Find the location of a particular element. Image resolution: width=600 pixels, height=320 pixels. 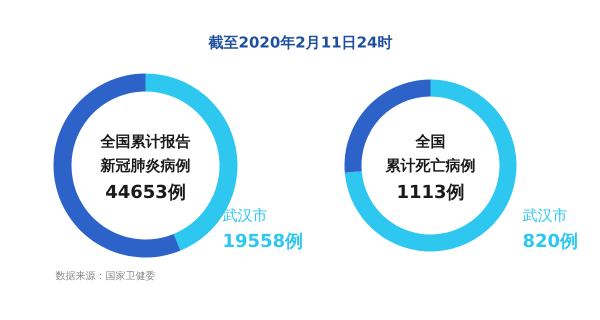

data-label: 19558例 is located at coordinates (263, 241).